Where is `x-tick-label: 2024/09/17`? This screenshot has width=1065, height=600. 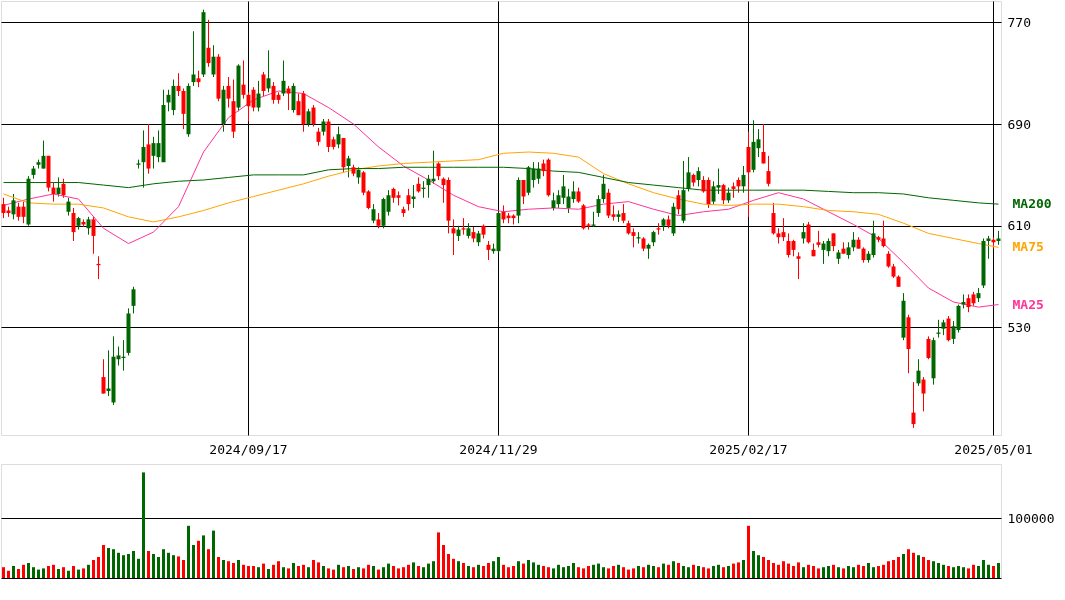 x-tick-label: 2024/09/17 is located at coordinates (248, 449).